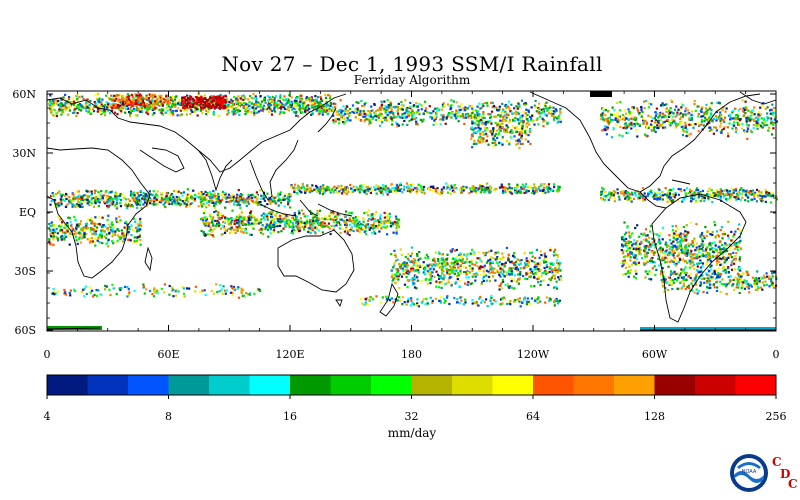  I want to click on noaa-logo-icon: NOAA, so click(749, 473).